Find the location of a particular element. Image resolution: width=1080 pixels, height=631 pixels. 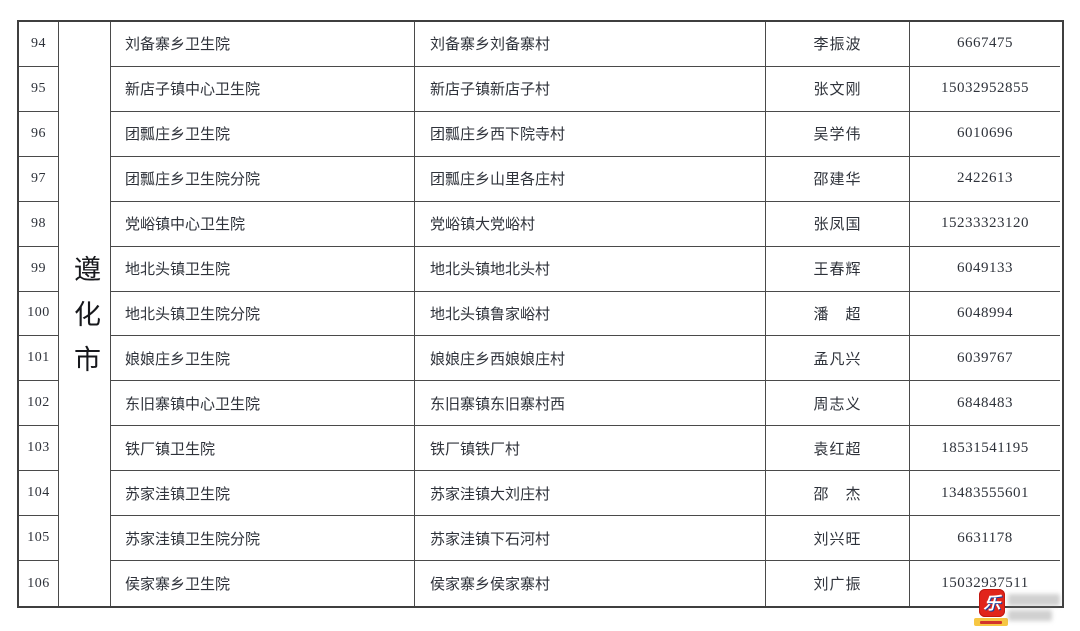

address-cell: 地北头镇鲁家峪村 is located at coordinates (590, 314).